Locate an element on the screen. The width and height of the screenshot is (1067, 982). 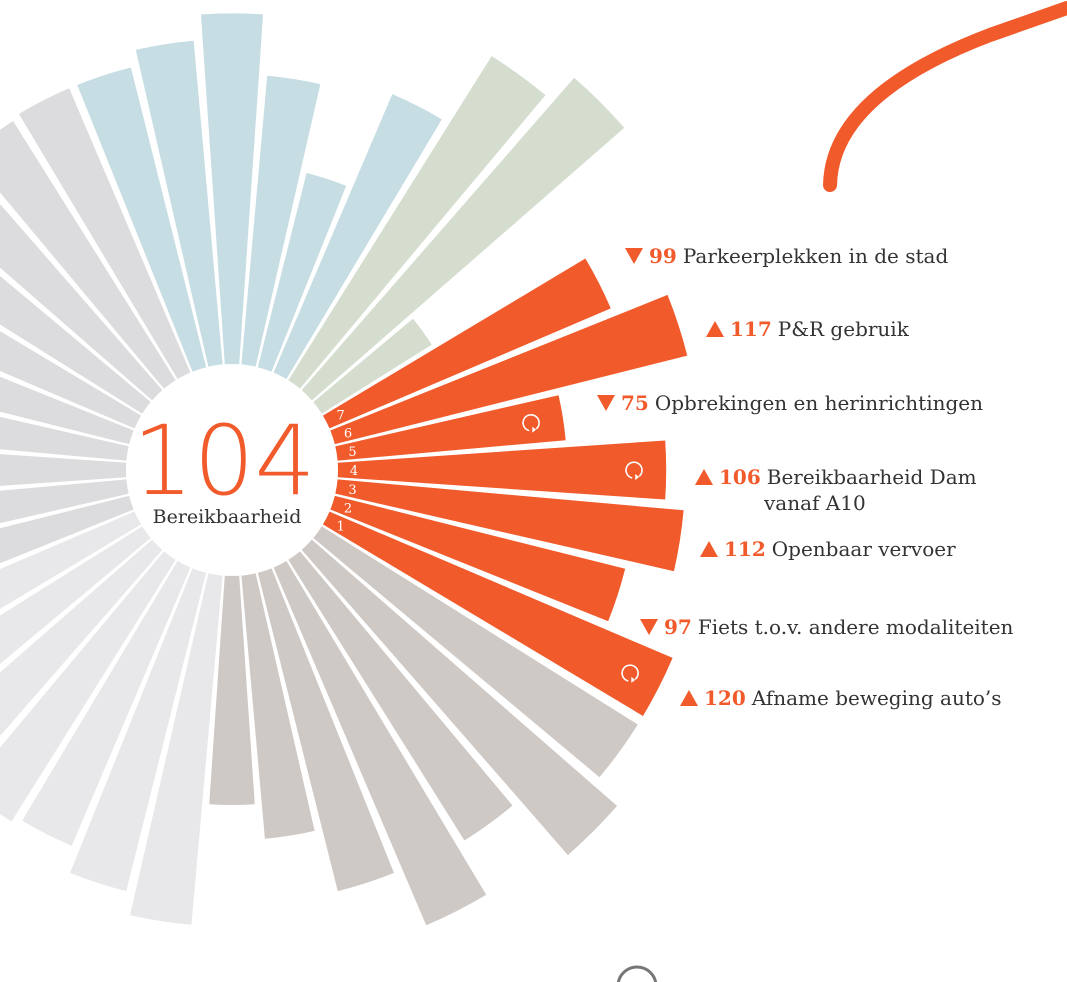
item-text: Opbrekingen en herinrichtingen is located at coordinates (819, 403).